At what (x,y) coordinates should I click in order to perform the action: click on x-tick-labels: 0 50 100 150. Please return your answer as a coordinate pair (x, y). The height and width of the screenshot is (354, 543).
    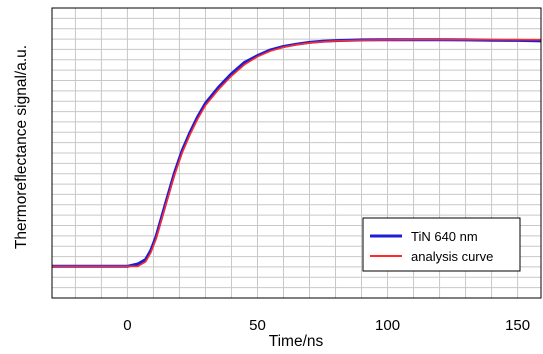
    Looking at the image, I should click on (326, 325).